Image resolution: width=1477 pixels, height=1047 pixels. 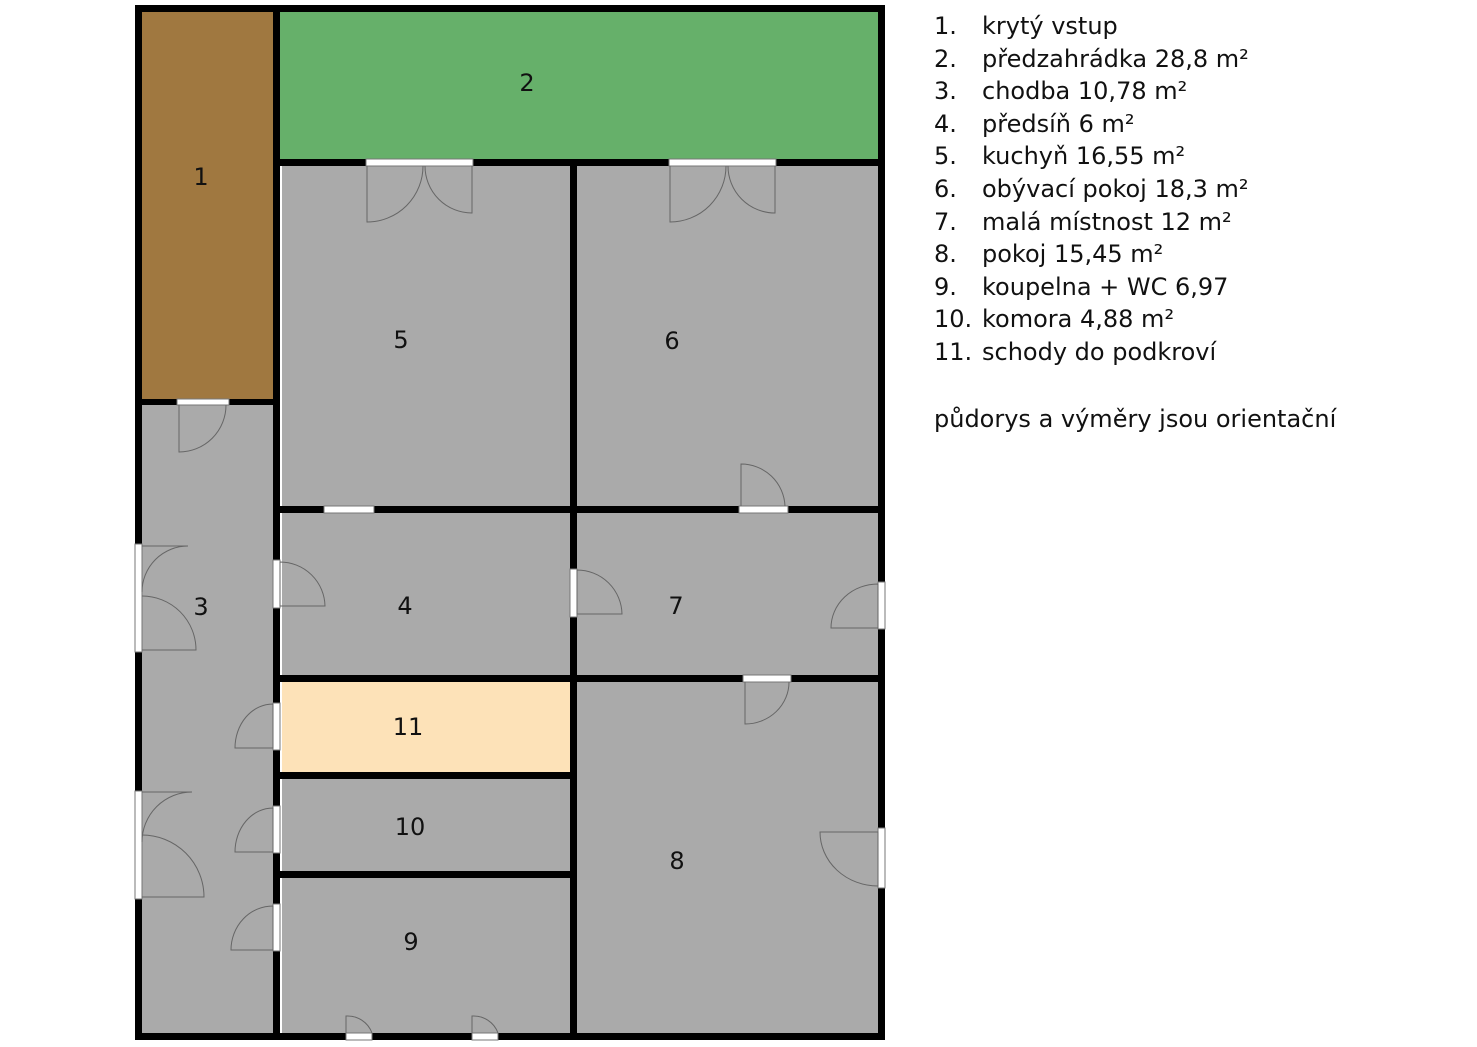 I want to click on legend-text: pokoj 15,45 m², so click(x=1073, y=254).